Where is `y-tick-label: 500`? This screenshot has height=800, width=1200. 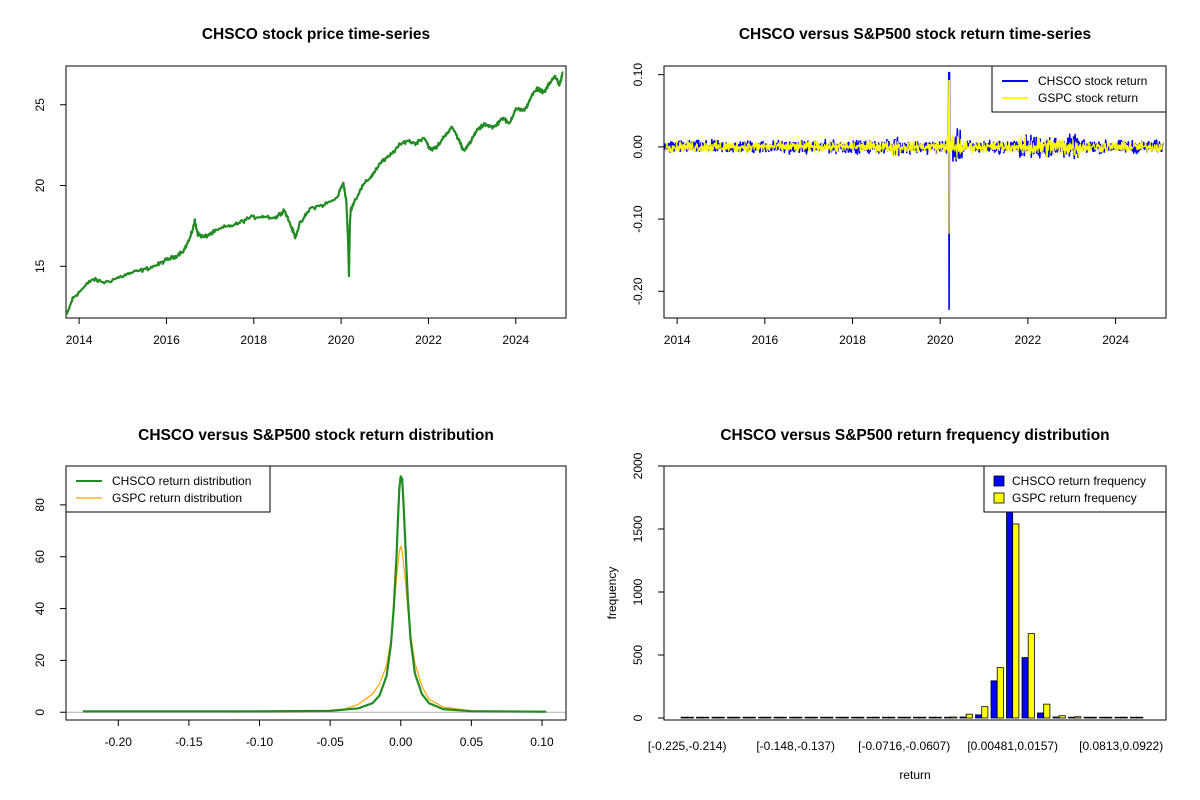 y-tick-label: 500 is located at coordinates (638, 655).